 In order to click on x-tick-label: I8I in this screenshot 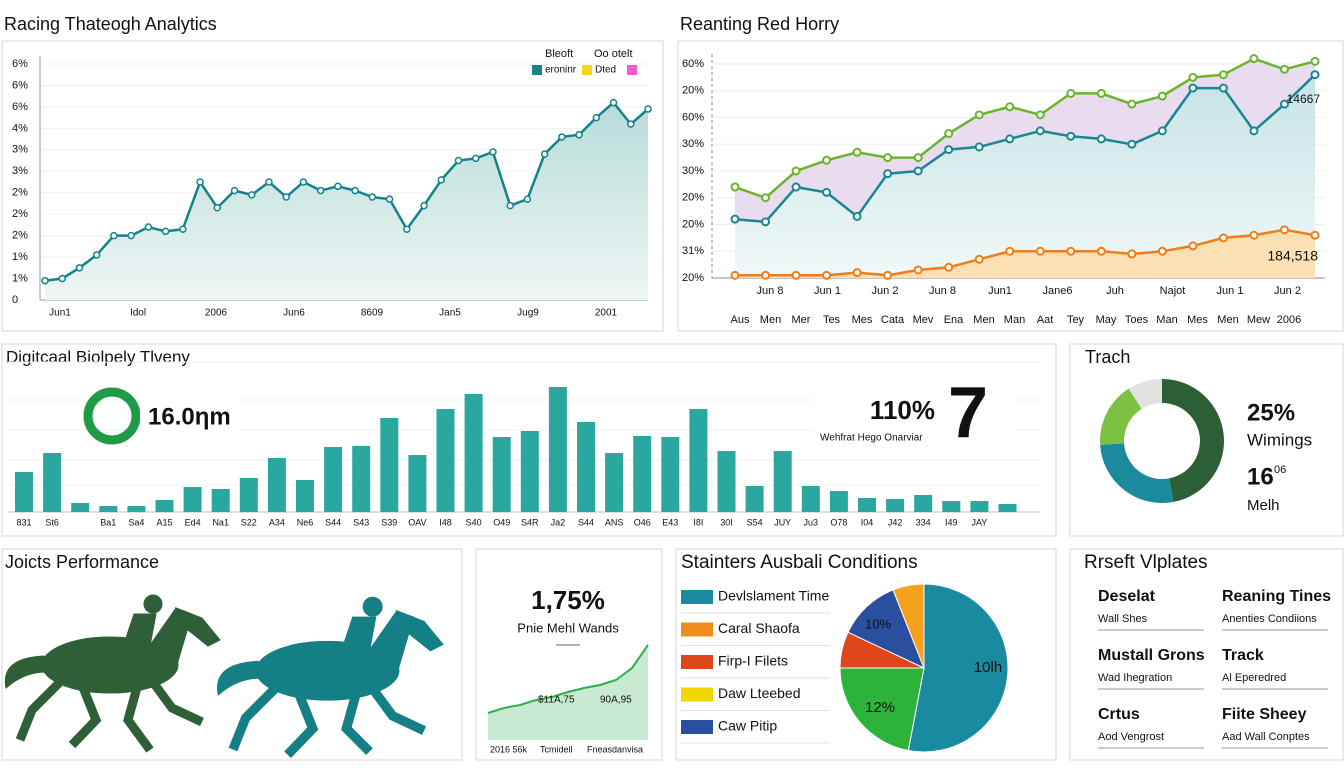, I will do `click(698, 522)`.